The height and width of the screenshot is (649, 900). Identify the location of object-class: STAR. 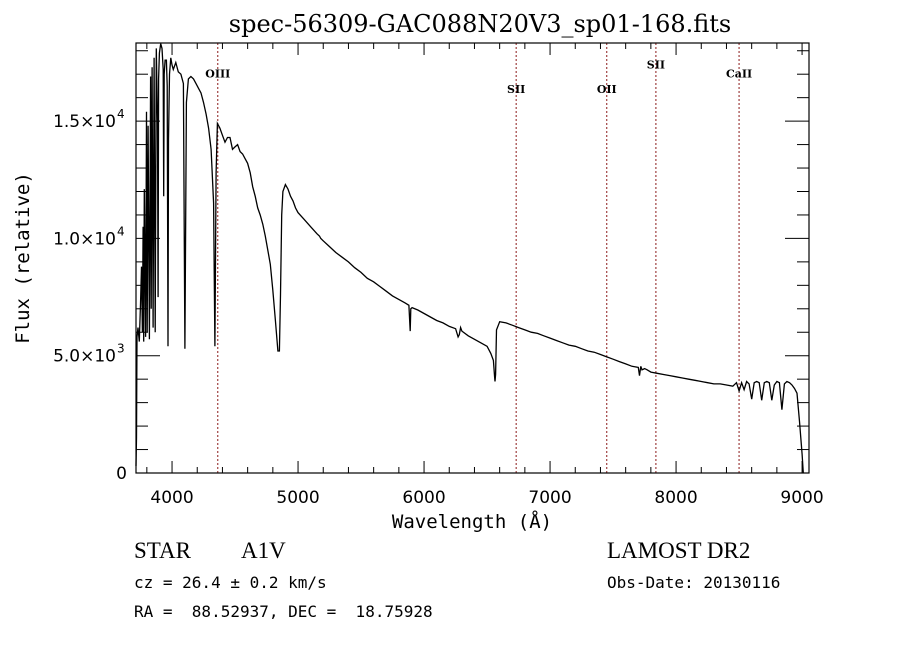
(162, 550).